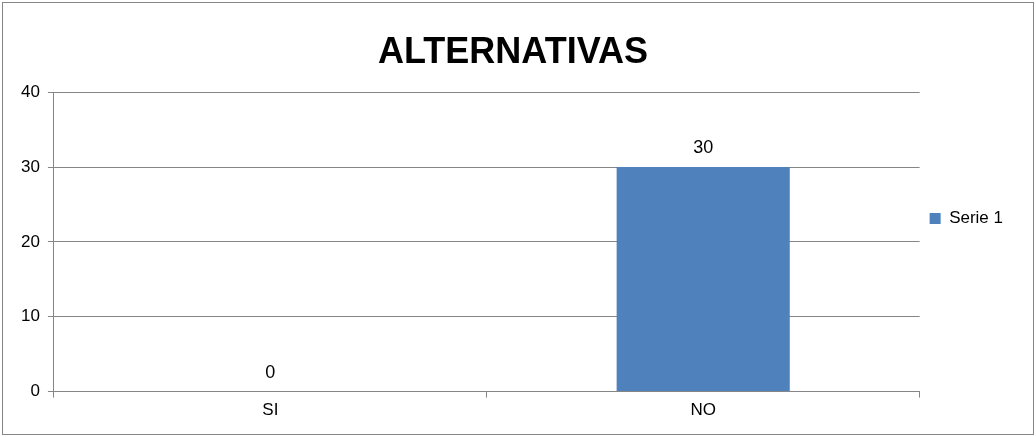  What do you see at coordinates (703, 410) in the screenshot?
I see `x-tick-label: NO` at bounding box center [703, 410].